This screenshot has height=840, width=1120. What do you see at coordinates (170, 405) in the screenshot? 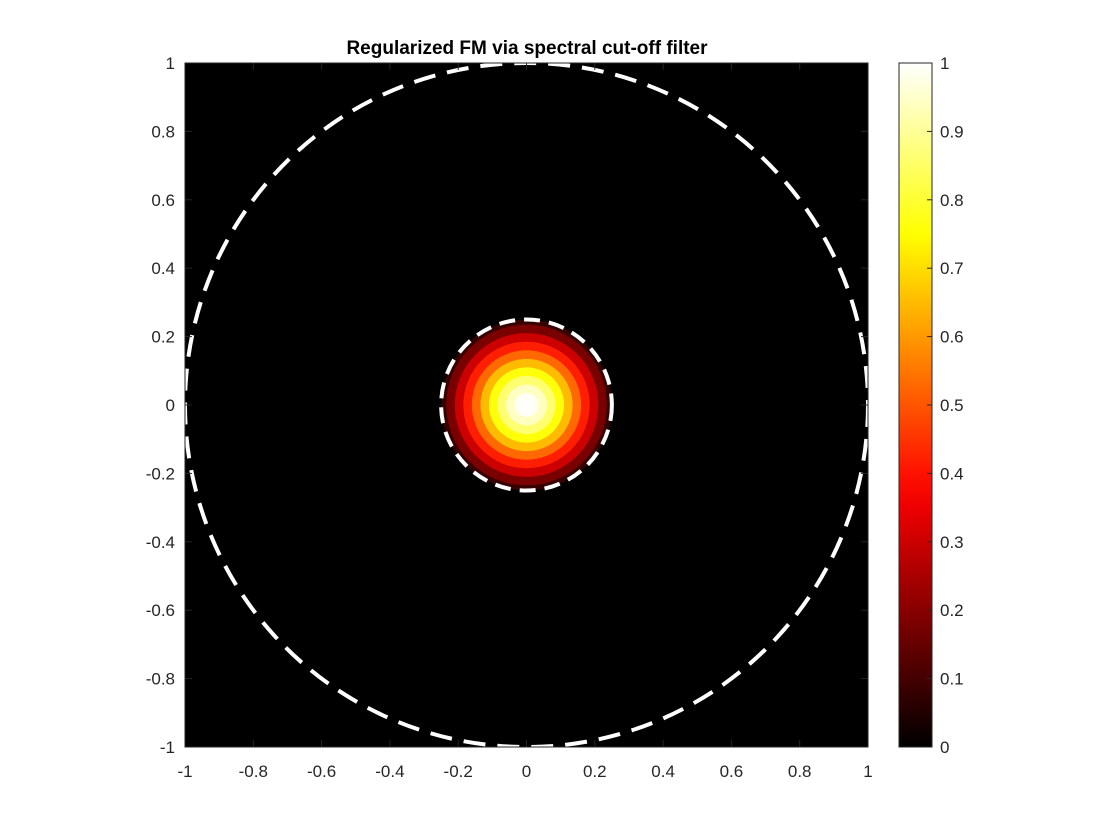
I see `y-tick-label: 0` at bounding box center [170, 405].